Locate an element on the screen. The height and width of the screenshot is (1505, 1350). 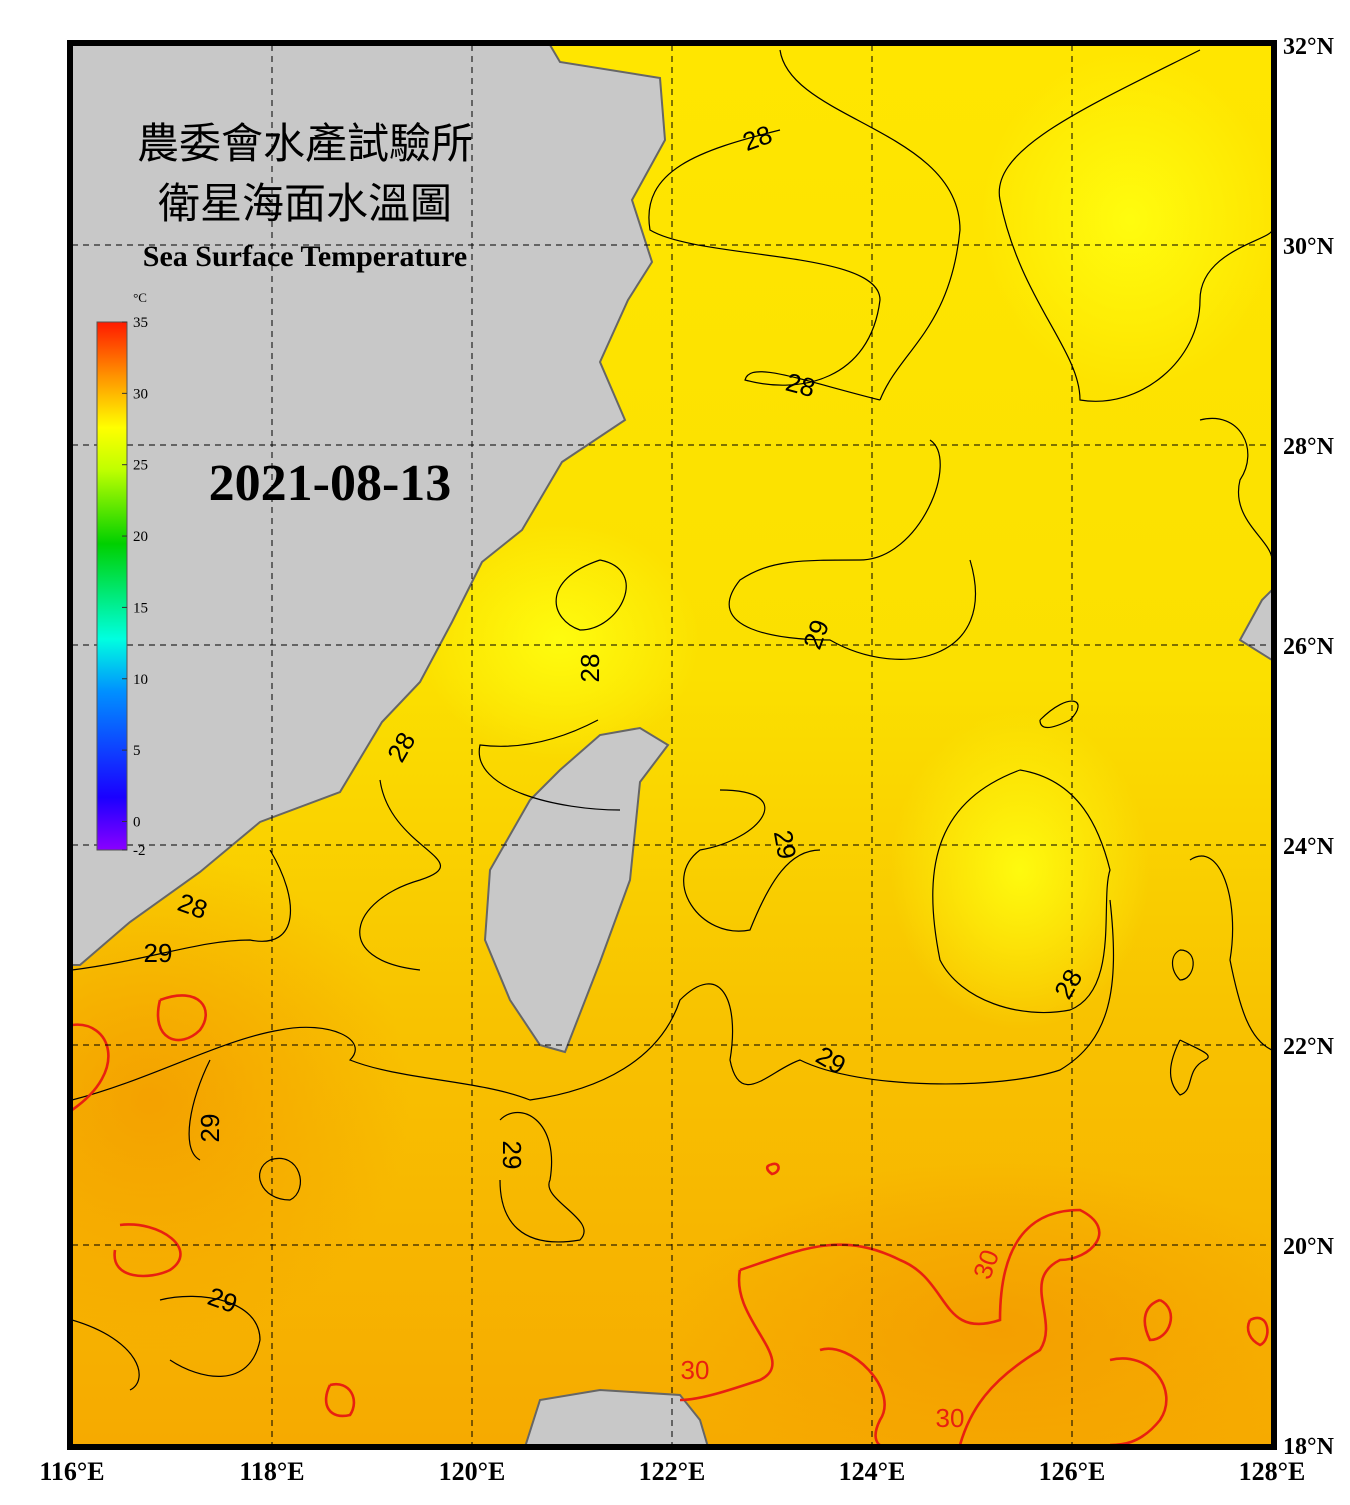
colorbar-ticks: 35 30 25 20 15 10 5 0 -2 is located at coordinates (135, 587).